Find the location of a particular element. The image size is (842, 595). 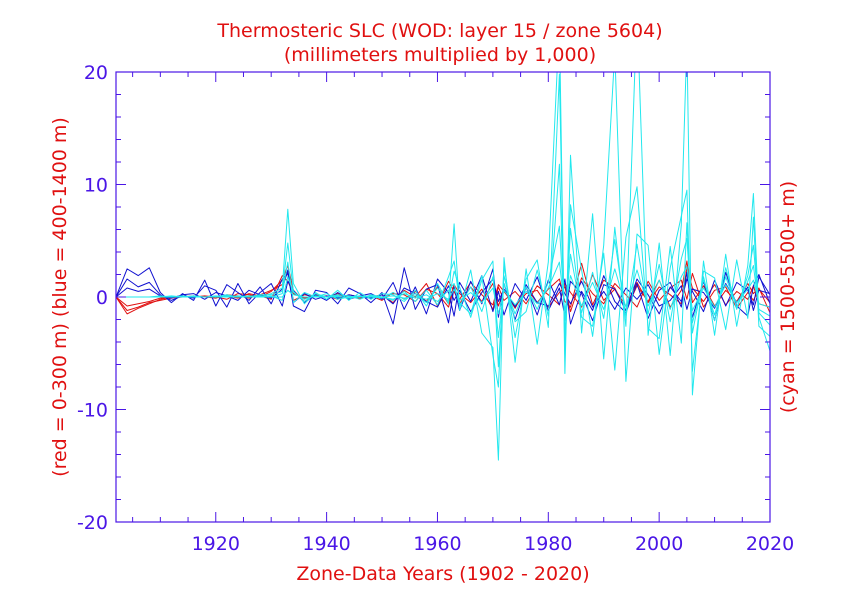

y-tick-label: 20 is located at coordinates (96, 73).